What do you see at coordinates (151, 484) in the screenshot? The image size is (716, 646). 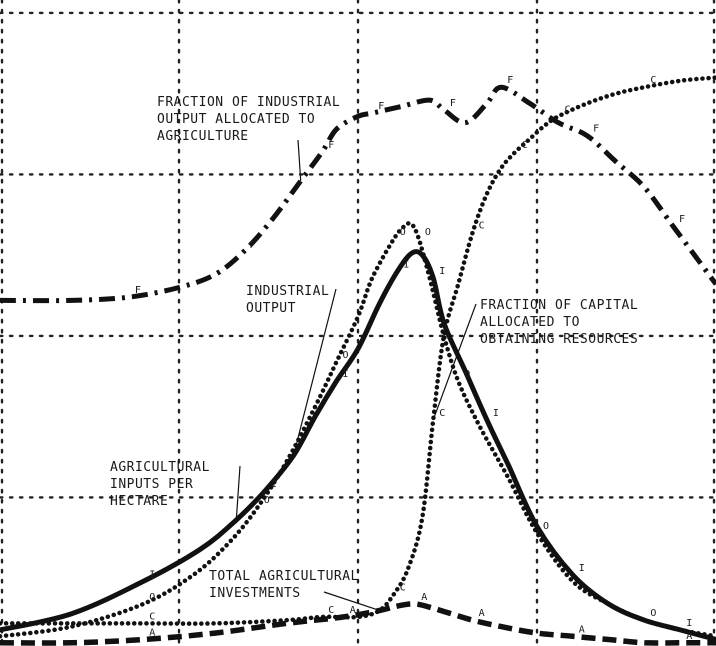 I see `annotation-line: INPUTS PER` at bounding box center [151, 484].